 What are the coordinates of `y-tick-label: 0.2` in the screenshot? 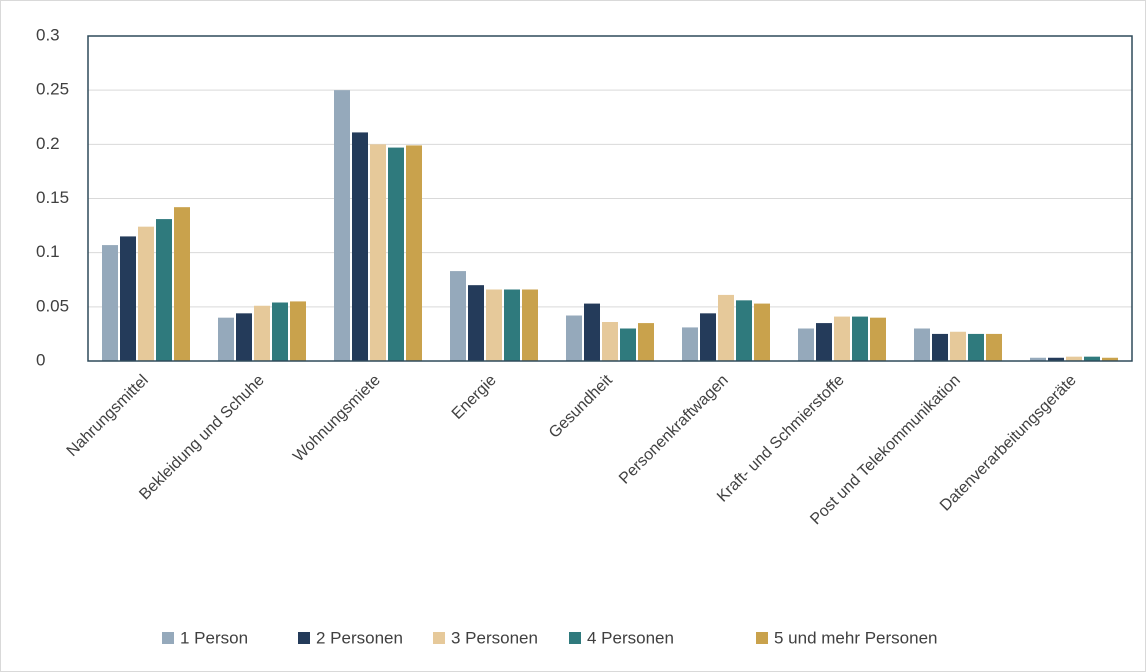 It's located at (48, 143).